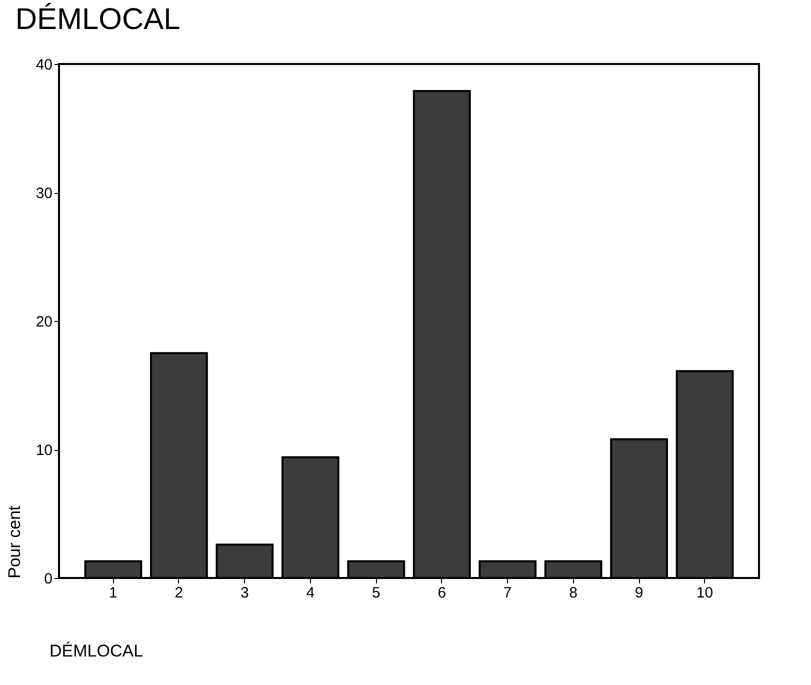  Describe the element at coordinates (705, 593) in the screenshot. I see `x-tick-label: 10` at that location.